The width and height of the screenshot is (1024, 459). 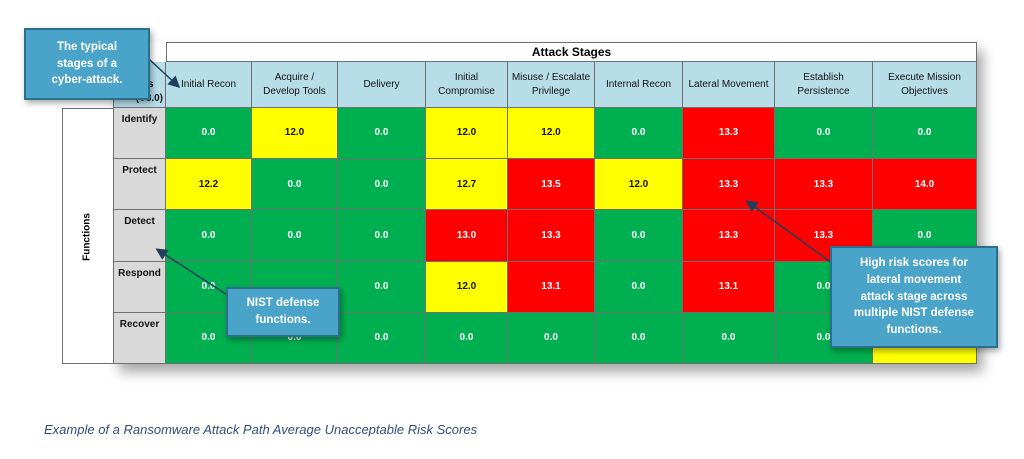 I want to click on column-header: Initial Compromise, so click(x=467, y=85).